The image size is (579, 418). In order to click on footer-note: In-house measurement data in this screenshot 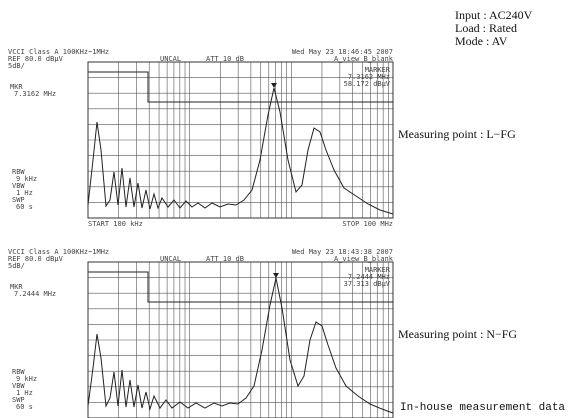, I will do `click(482, 408)`.